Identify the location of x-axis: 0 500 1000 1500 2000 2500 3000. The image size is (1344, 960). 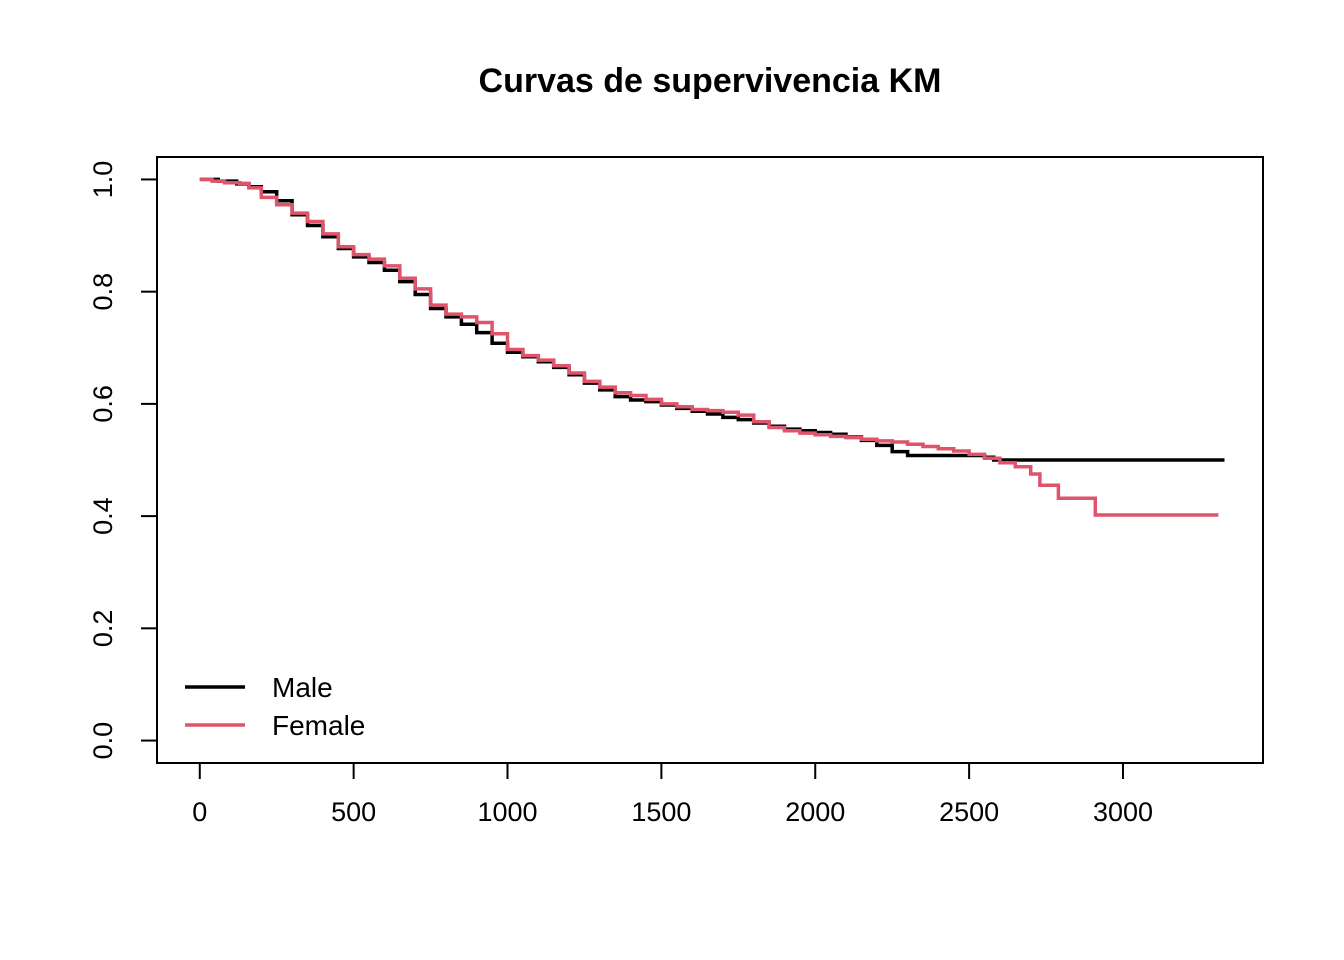
(672, 794).